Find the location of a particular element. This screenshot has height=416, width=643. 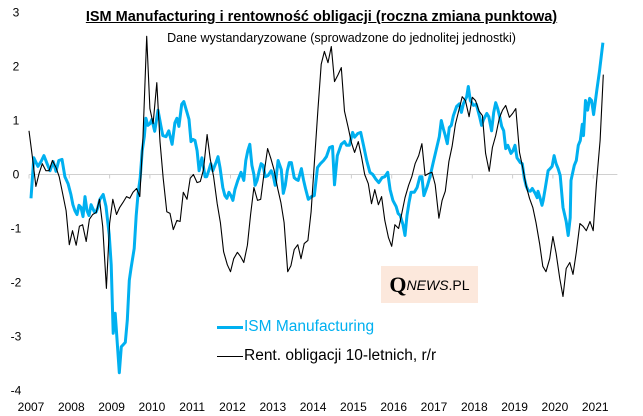

watermark-q: Q is located at coordinates (398, 284).